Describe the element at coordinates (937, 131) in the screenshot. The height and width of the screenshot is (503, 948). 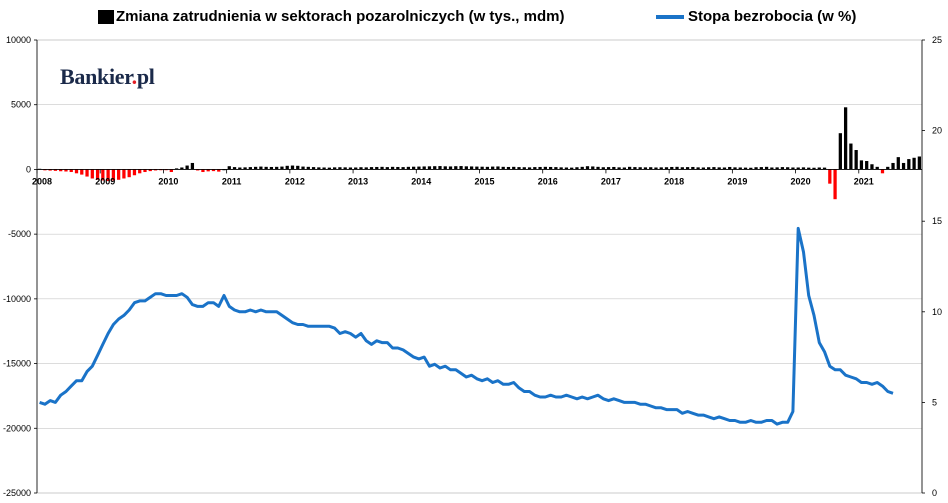
I see `y-right-tick-label: 20` at that location.